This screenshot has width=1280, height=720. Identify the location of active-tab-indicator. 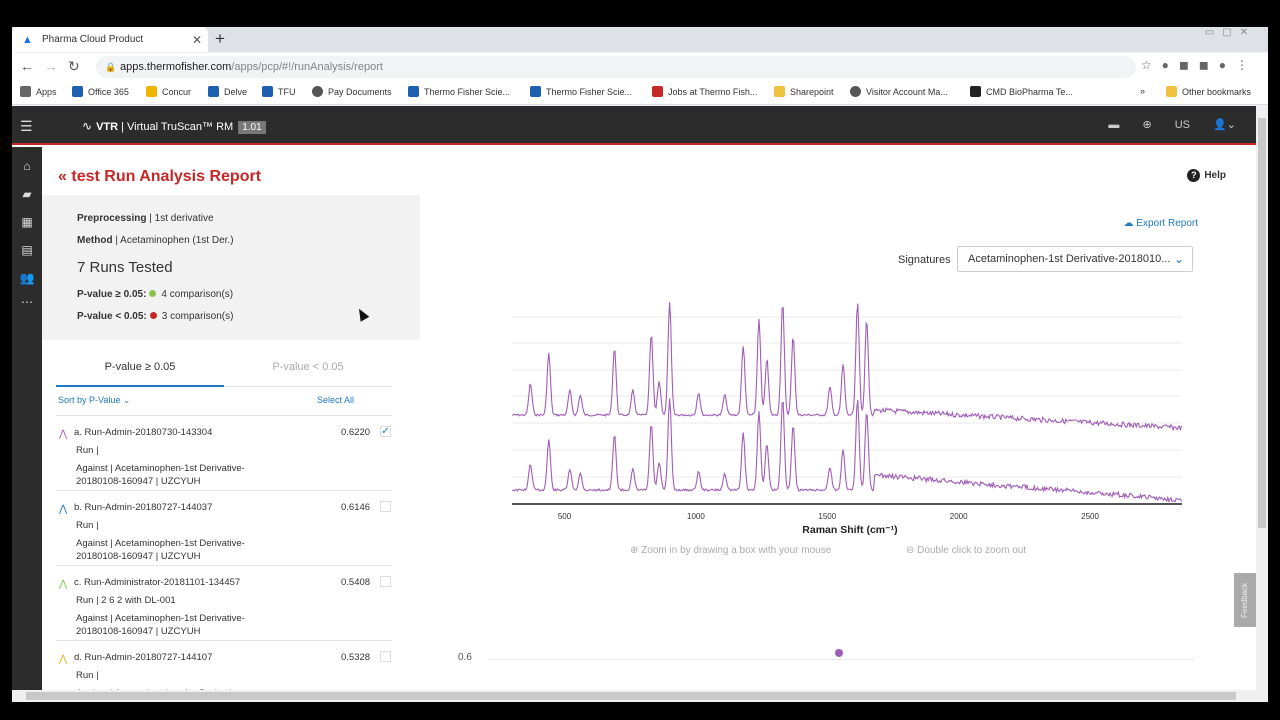
(140, 386).